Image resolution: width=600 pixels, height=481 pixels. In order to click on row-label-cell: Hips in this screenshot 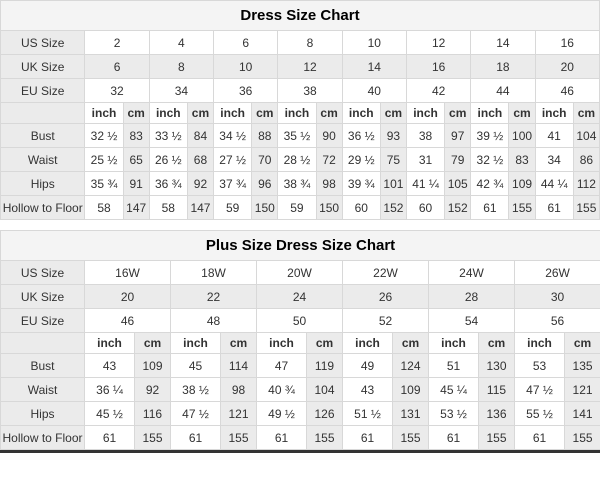, I will do `click(42, 413)`.